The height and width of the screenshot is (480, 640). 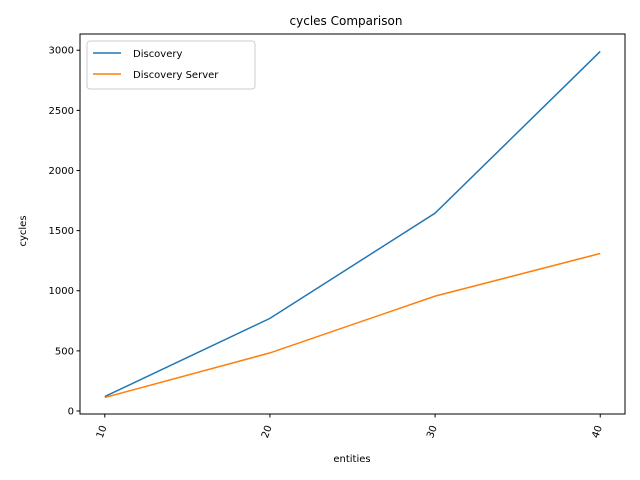 I want to click on y-tick-label: 500, so click(x=64, y=351).